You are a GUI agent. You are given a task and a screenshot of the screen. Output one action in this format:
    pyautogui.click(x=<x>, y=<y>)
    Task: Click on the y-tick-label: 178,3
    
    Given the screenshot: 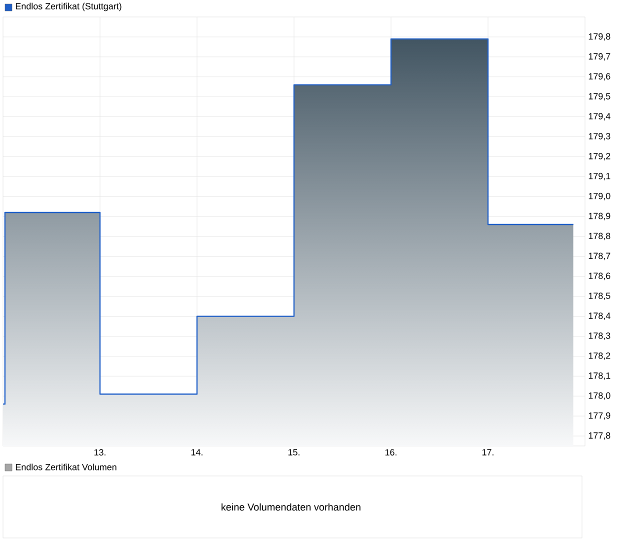 What is the action you would take?
    pyautogui.click(x=599, y=336)
    